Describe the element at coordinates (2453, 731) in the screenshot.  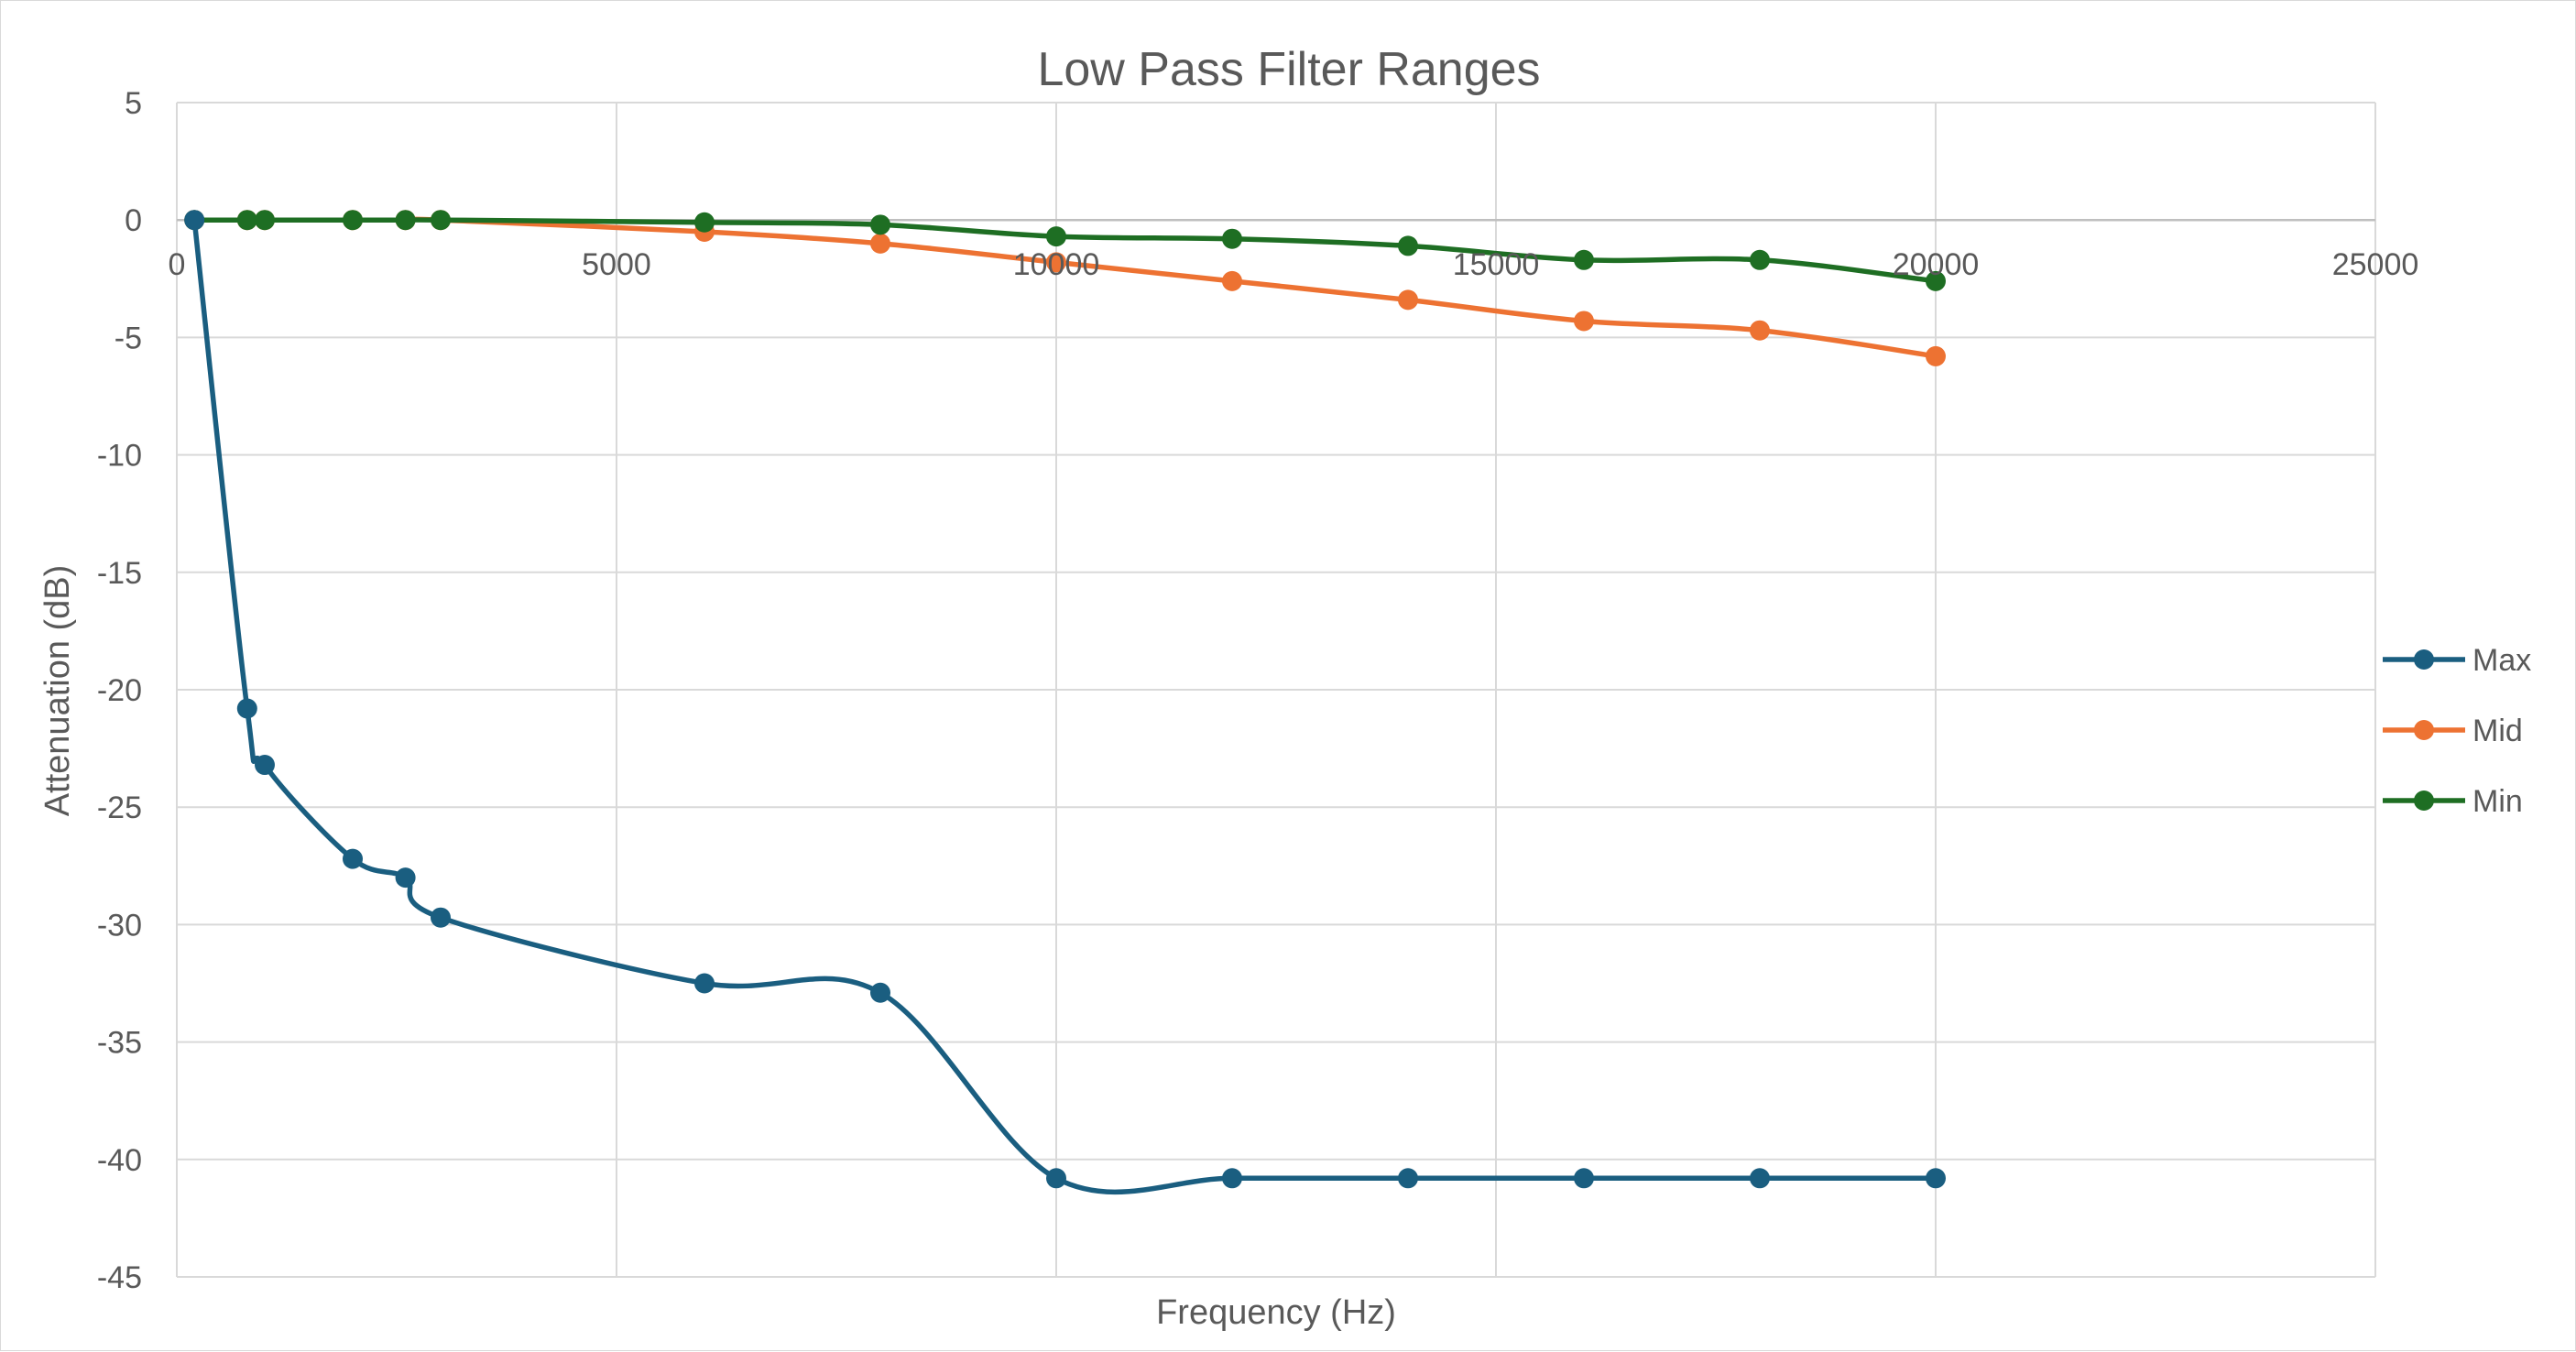
I see `legend-item-mid: Mid` at that location.